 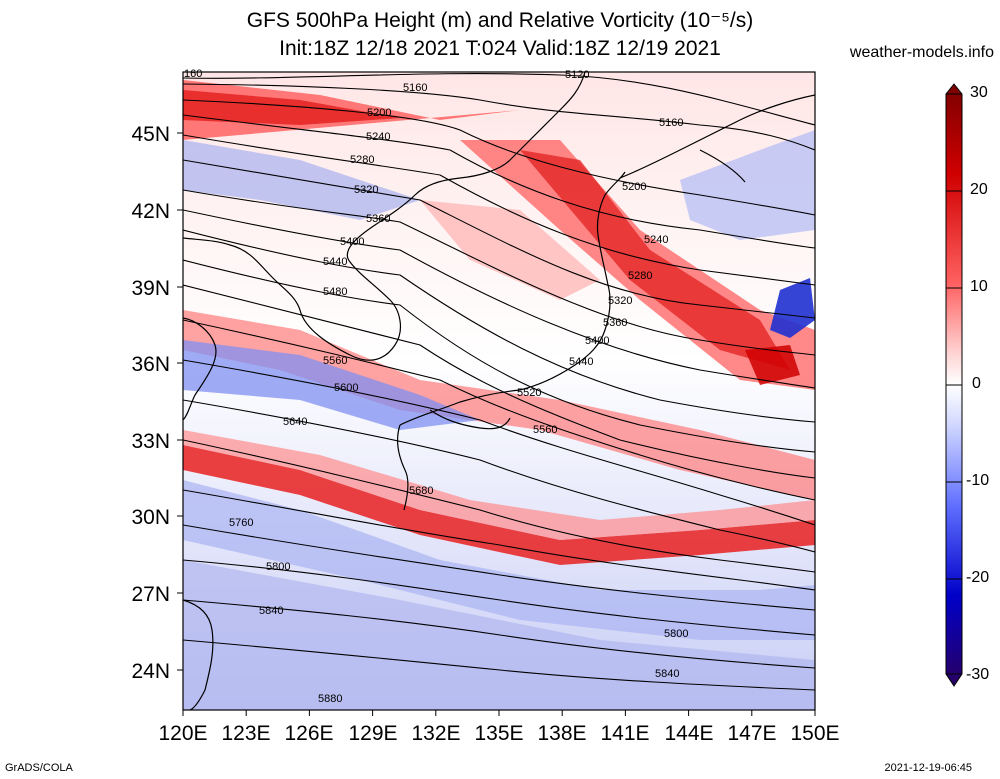 I want to click on lon-label: 138E, so click(x=562, y=733).